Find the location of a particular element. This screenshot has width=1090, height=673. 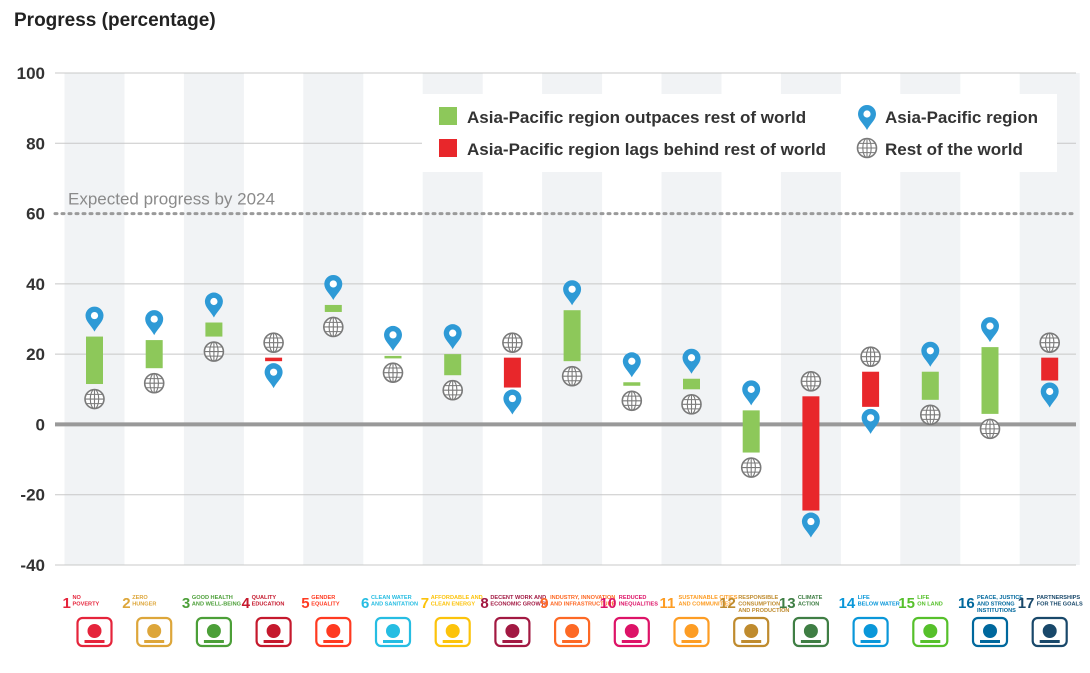

goal-name-line: AND STRONG is located at coordinates (996, 605).